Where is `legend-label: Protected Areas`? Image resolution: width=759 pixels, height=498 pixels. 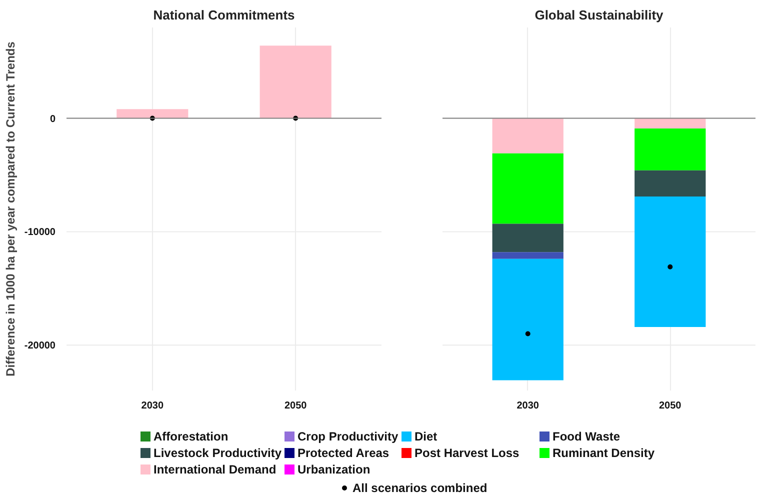
legend-label: Protected Areas is located at coordinates (344, 453).